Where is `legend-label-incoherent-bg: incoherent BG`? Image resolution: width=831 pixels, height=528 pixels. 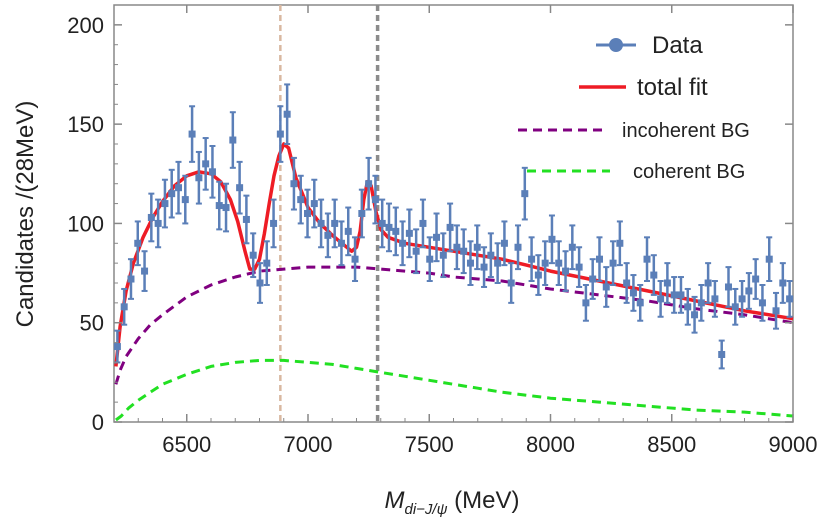
legend-label-incoherent-bg: incoherent BG is located at coordinates (686, 131).